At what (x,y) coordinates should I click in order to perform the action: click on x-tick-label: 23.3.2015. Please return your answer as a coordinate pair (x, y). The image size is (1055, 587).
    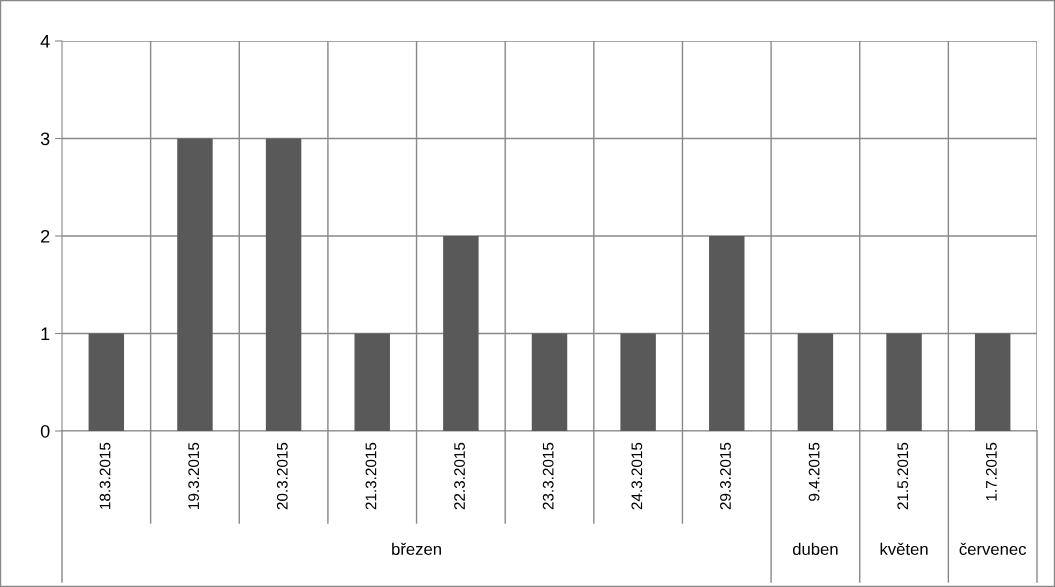
    Looking at the image, I should click on (548, 476).